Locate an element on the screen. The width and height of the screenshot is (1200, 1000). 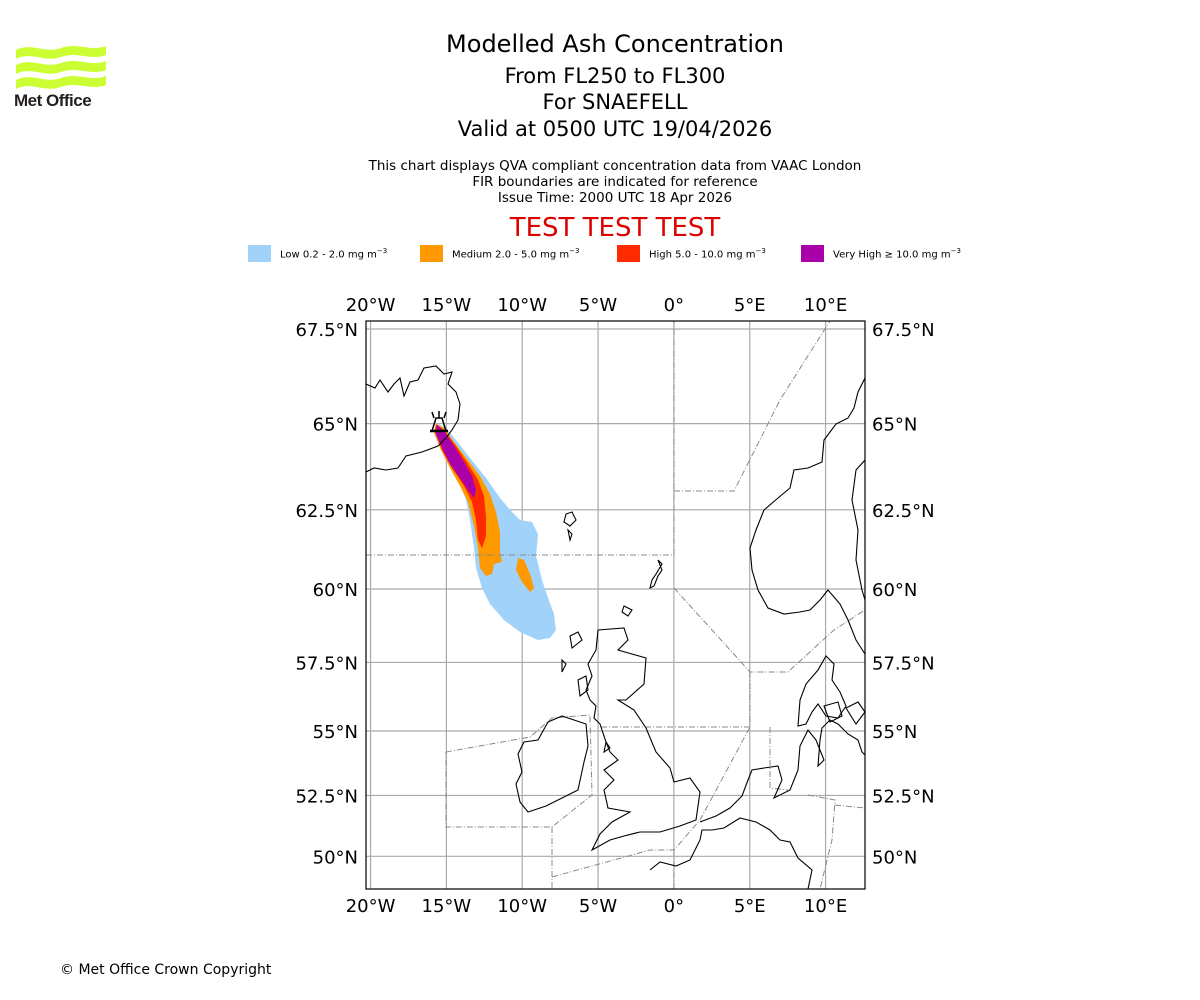
coastline-isle-of-man is located at coordinates (607, 747).